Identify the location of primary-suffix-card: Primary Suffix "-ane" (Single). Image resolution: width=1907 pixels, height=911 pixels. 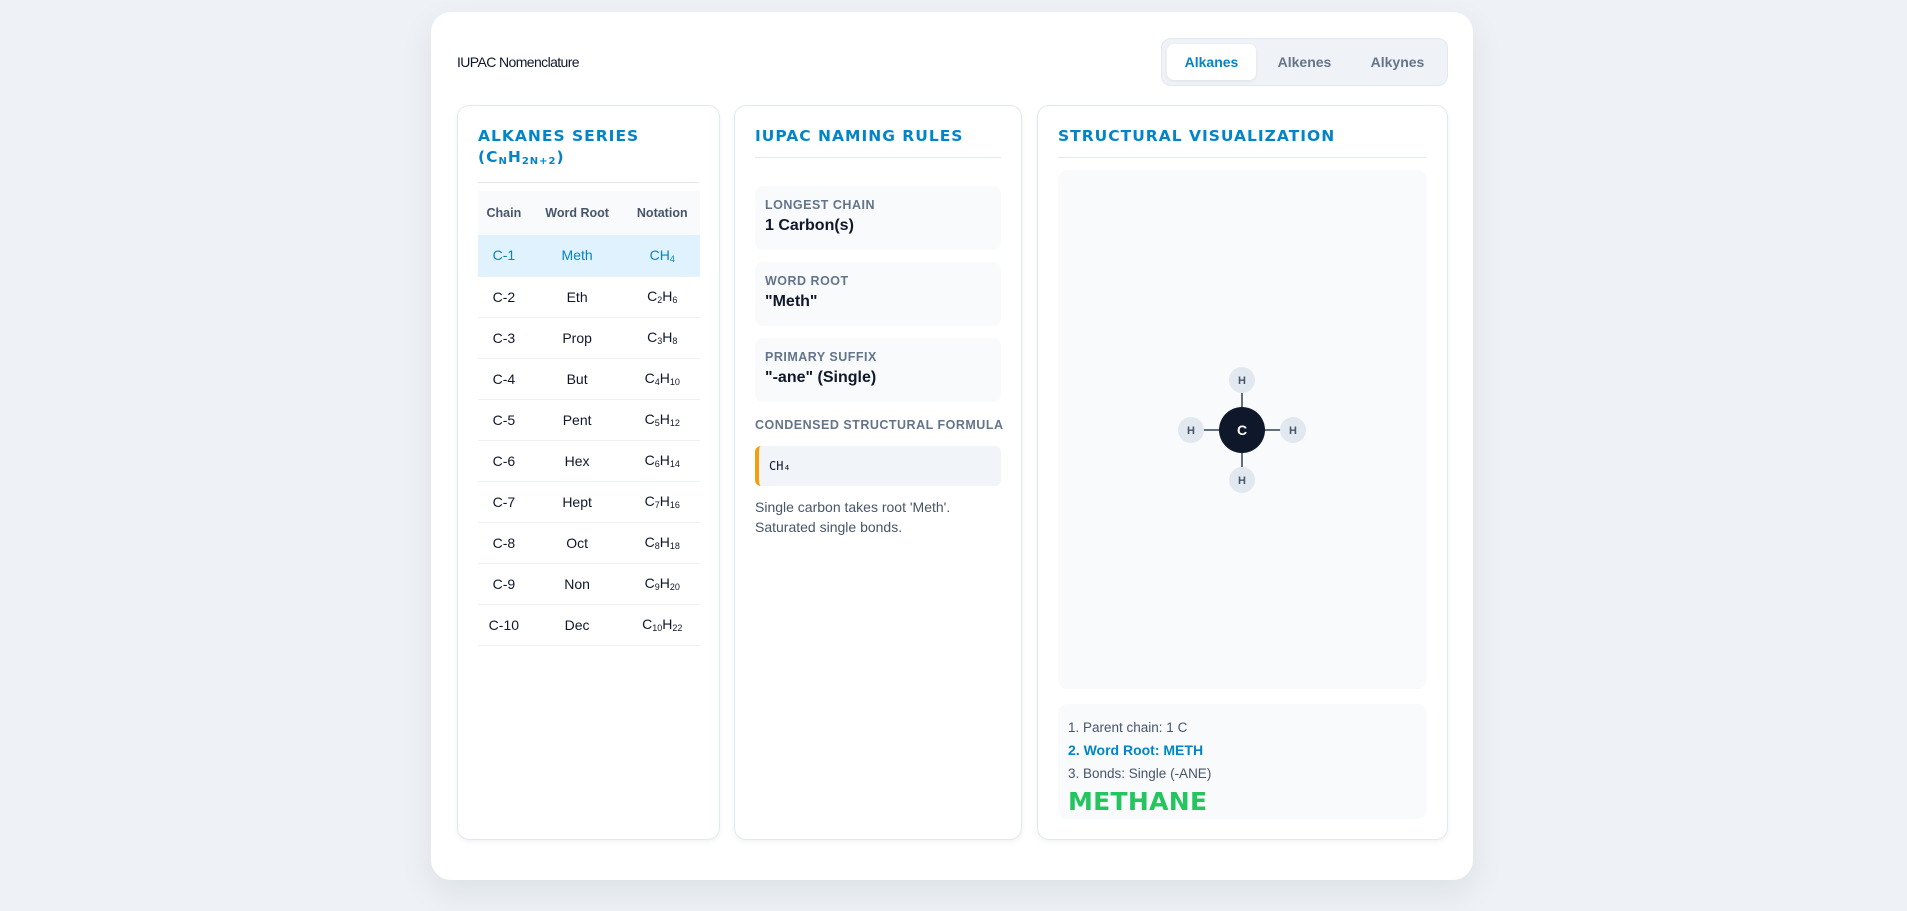
(878, 370).